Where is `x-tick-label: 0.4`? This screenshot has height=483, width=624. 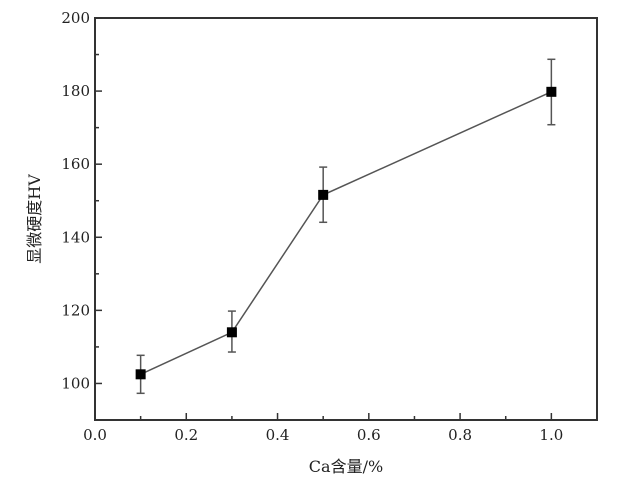 x-tick-label: 0.4 is located at coordinates (278, 435).